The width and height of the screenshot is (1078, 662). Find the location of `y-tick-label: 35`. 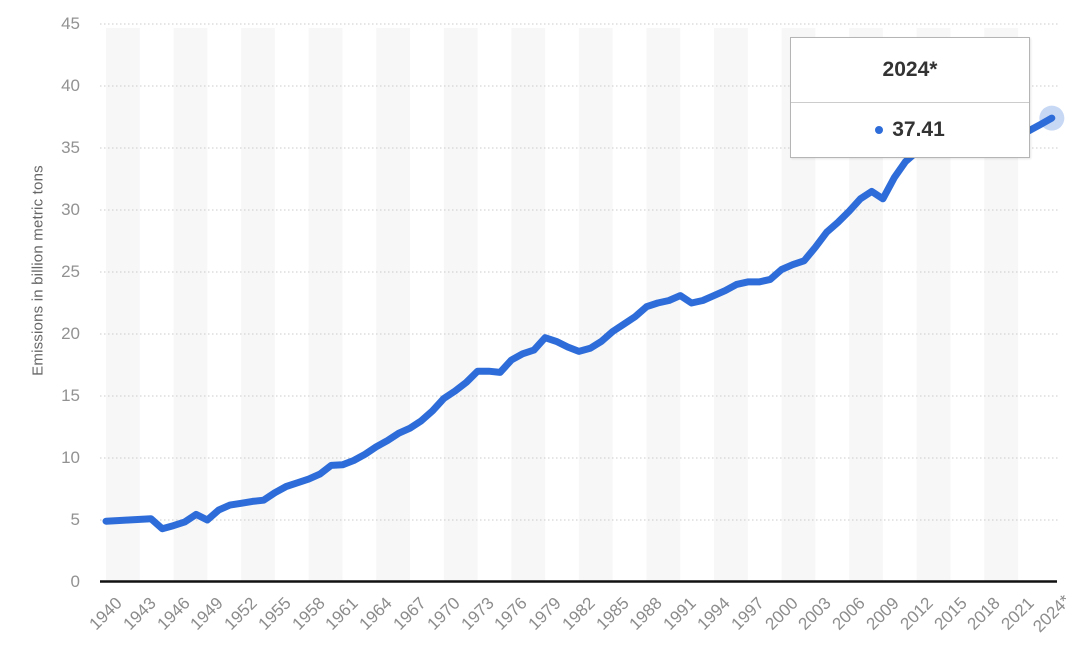

y-tick-label: 35 is located at coordinates (70, 147).